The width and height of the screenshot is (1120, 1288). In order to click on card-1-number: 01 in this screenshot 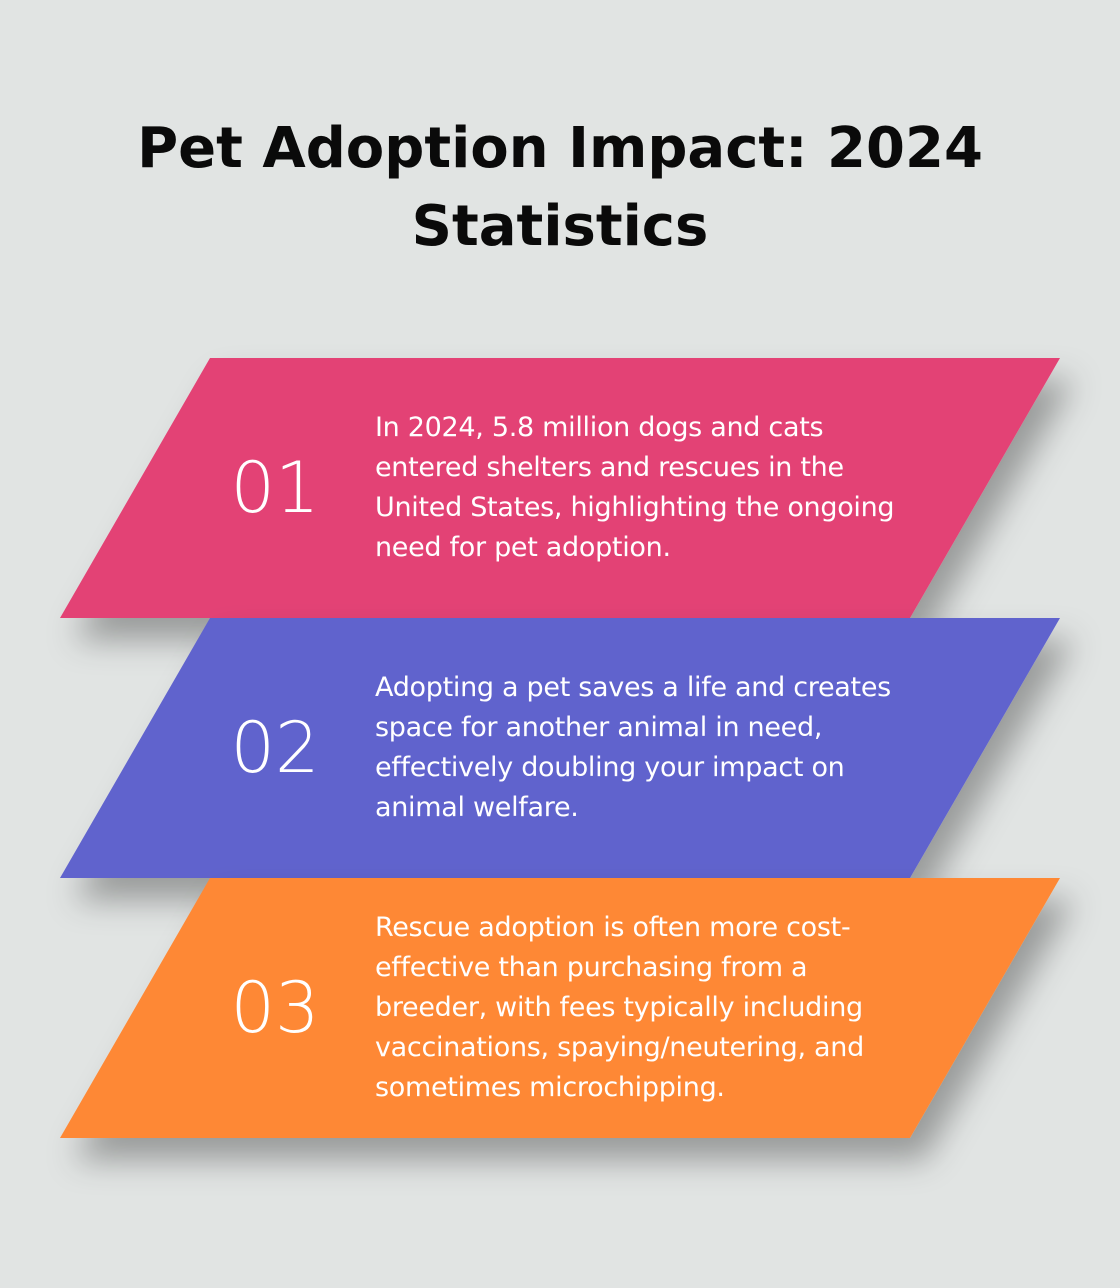, I will do `click(275, 488)`.